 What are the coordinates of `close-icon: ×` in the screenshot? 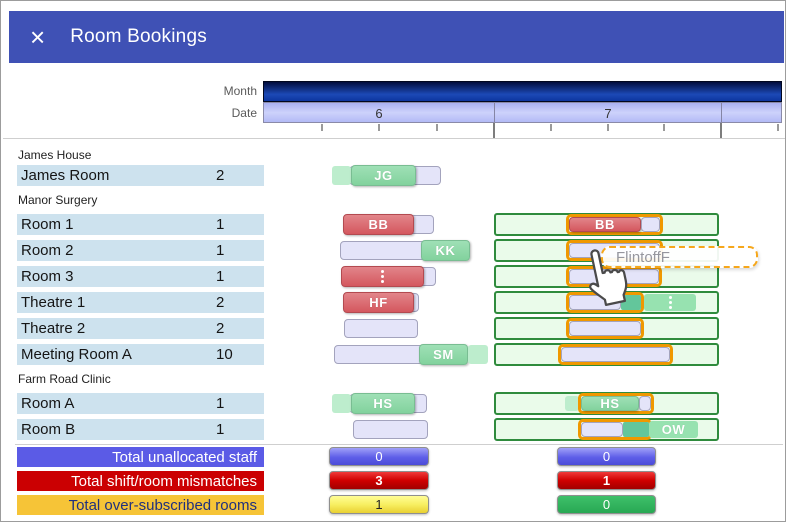 It's located at (38, 37).